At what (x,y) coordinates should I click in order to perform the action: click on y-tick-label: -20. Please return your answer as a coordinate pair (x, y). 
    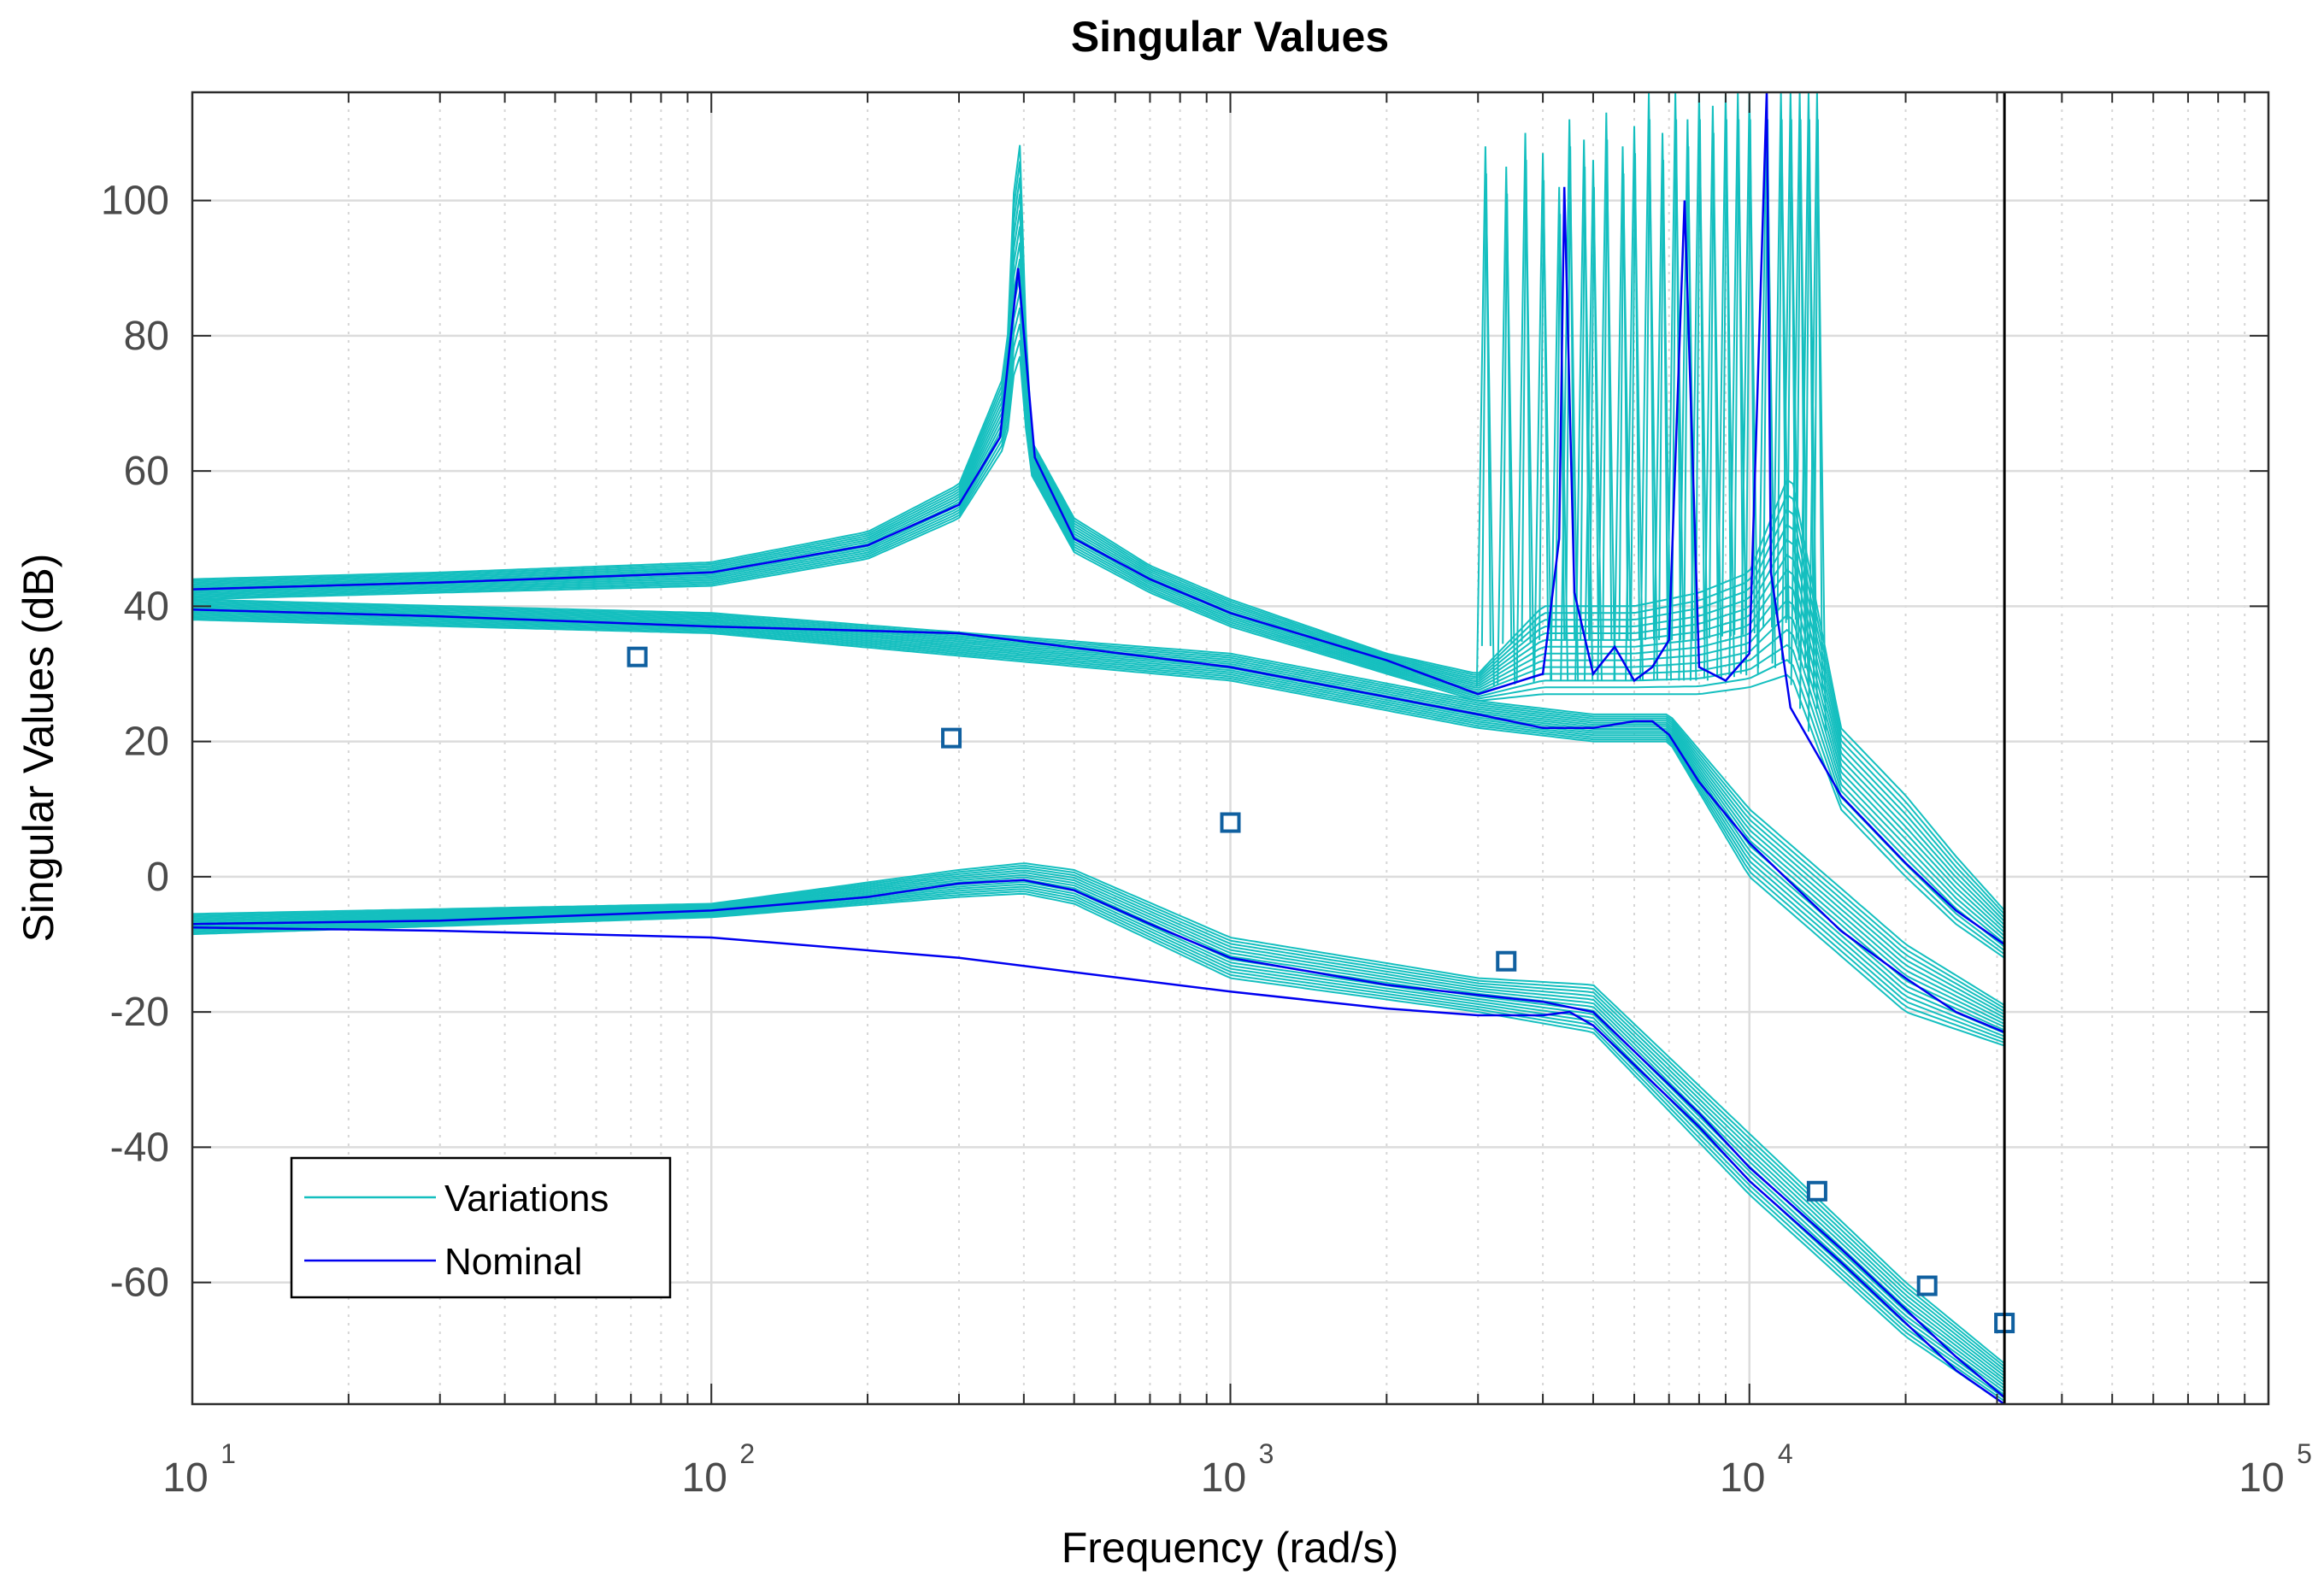
    Looking at the image, I should click on (139, 1012).